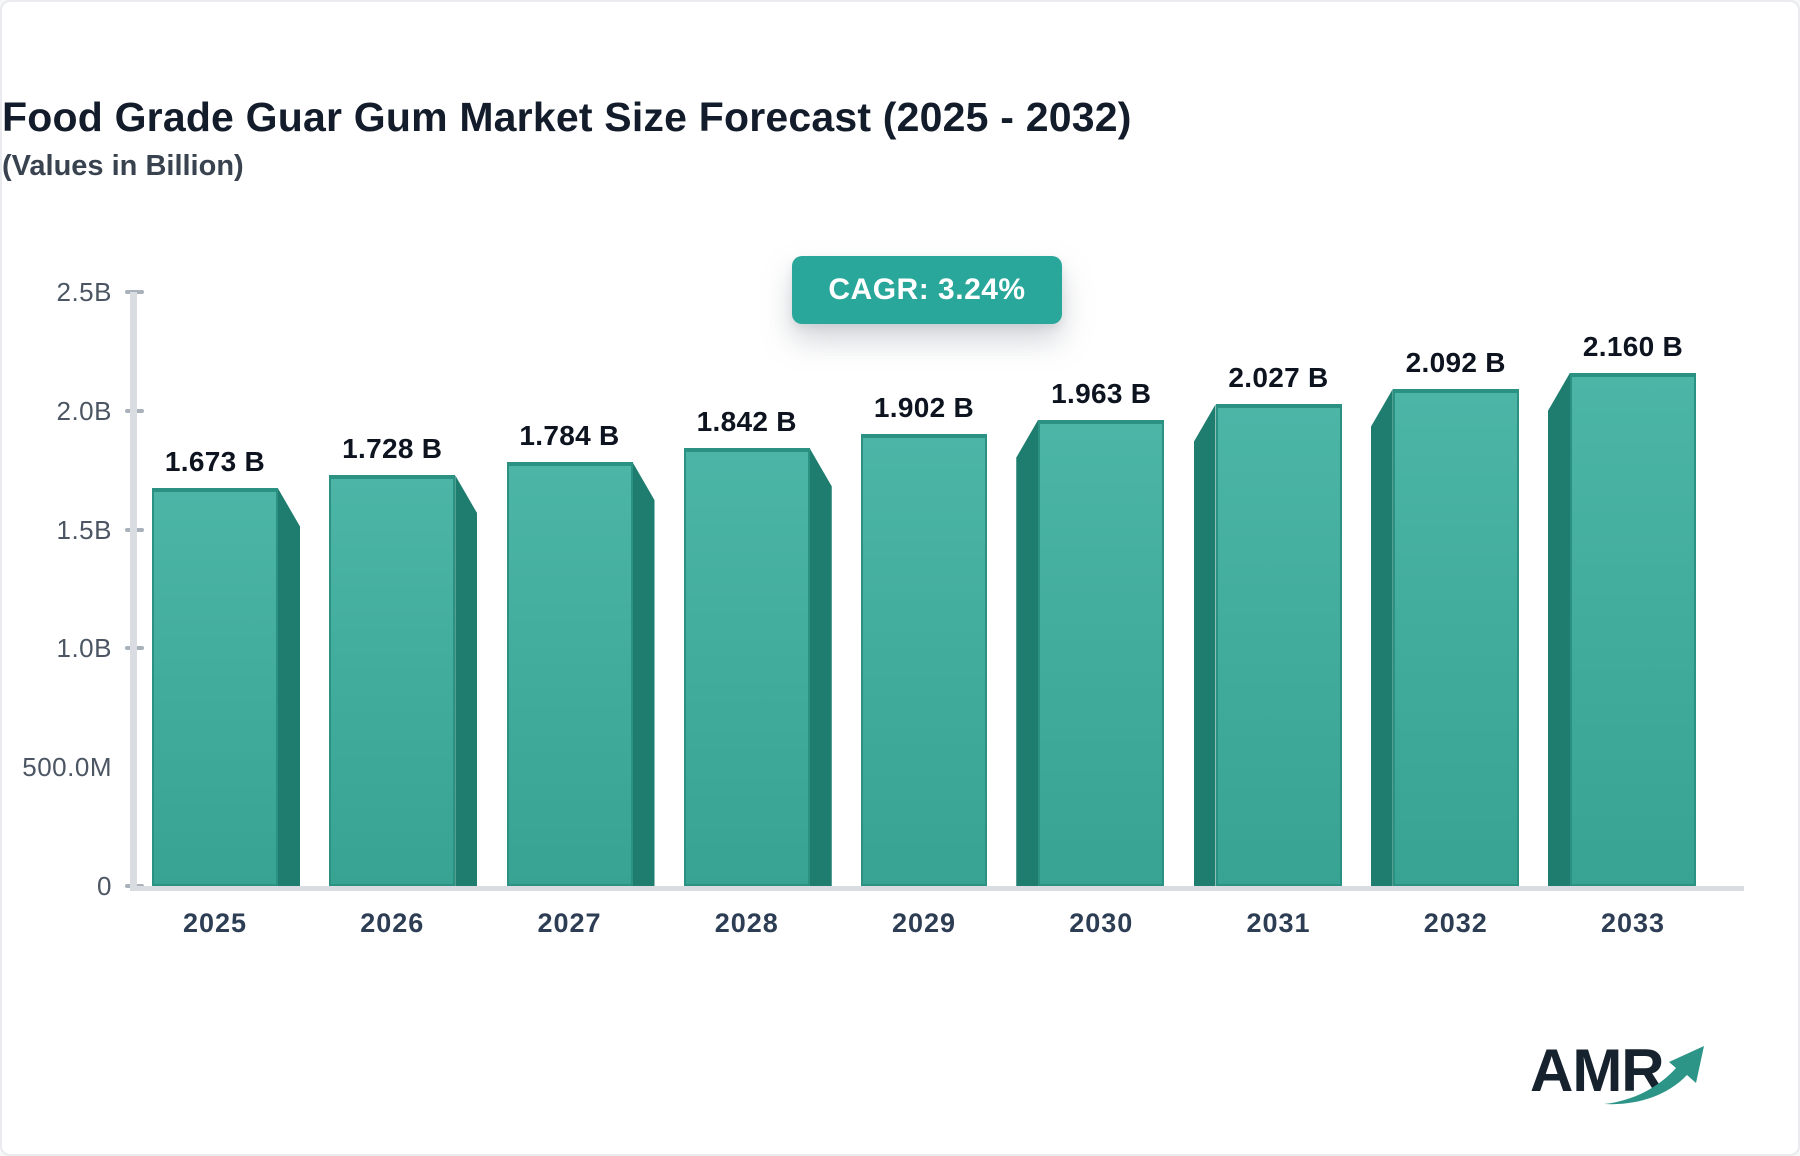 The width and height of the screenshot is (1800, 1156). Describe the element at coordinates (133, 591) in the screenshot. I see `y-axis-line` at that location.